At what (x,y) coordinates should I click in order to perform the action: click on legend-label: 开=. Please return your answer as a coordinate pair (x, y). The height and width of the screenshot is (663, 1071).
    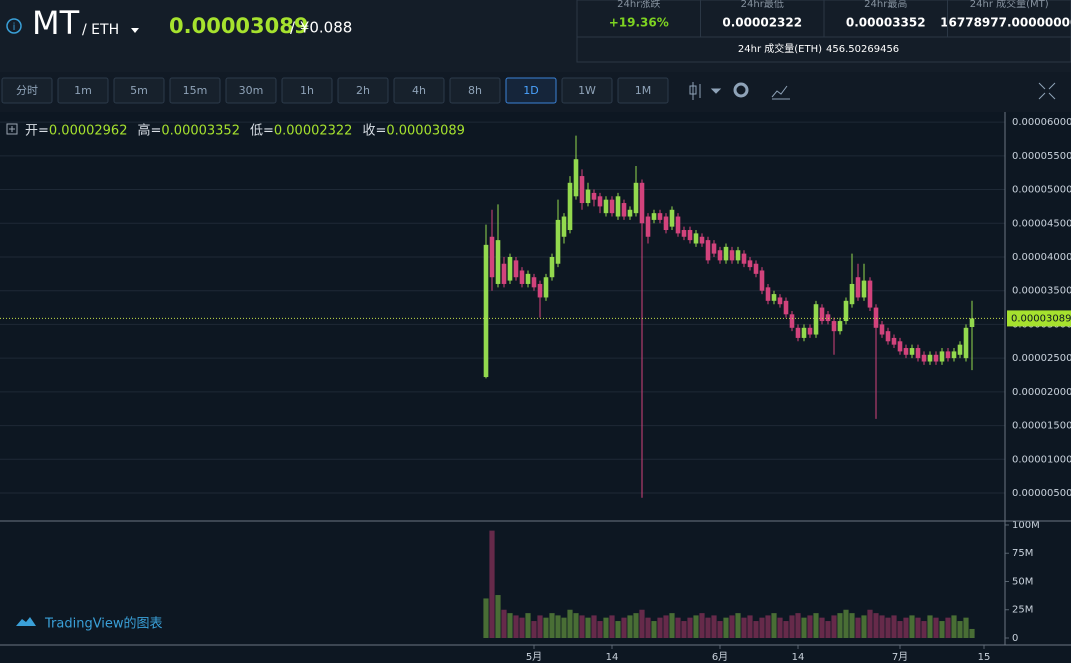
    Looking at the image, I should click on (37, 131).